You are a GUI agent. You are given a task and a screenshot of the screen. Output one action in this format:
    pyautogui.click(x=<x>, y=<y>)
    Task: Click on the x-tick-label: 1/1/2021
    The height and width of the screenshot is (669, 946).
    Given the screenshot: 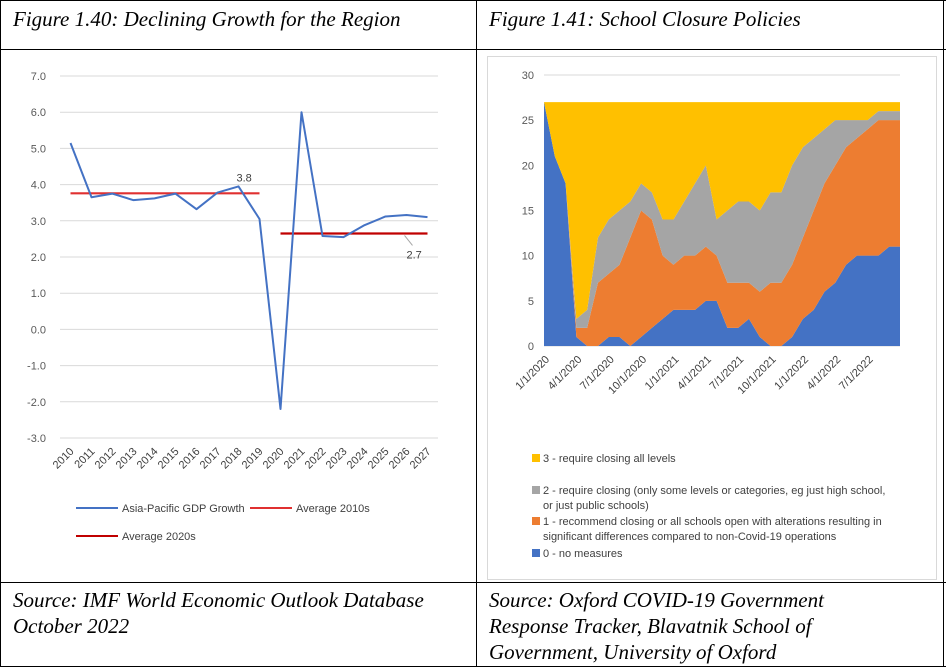 What is the action you would take?
    pyautogui.click(x=662, y=373)
    